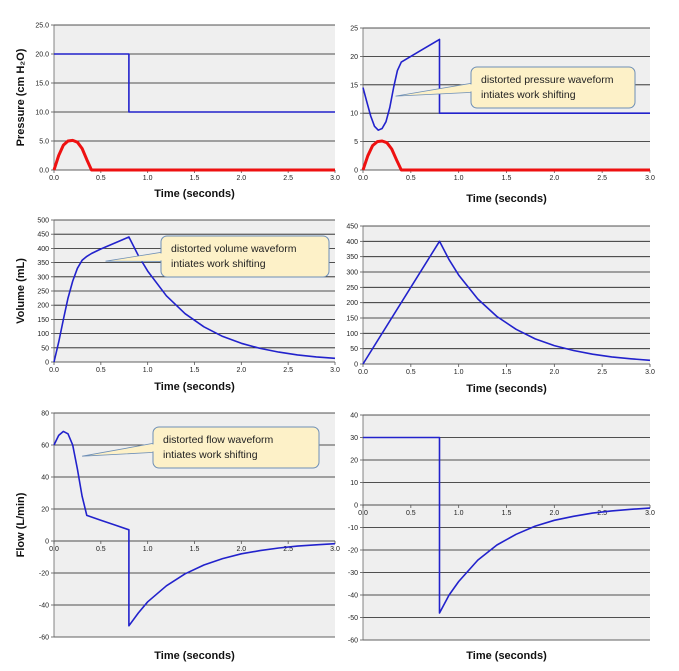 The image size is (679, 671). What do you see at coordinates (547, 80) in the screenshot?
I see `callout-text: distorted pressure waveform` at bounding box center [547, 80].